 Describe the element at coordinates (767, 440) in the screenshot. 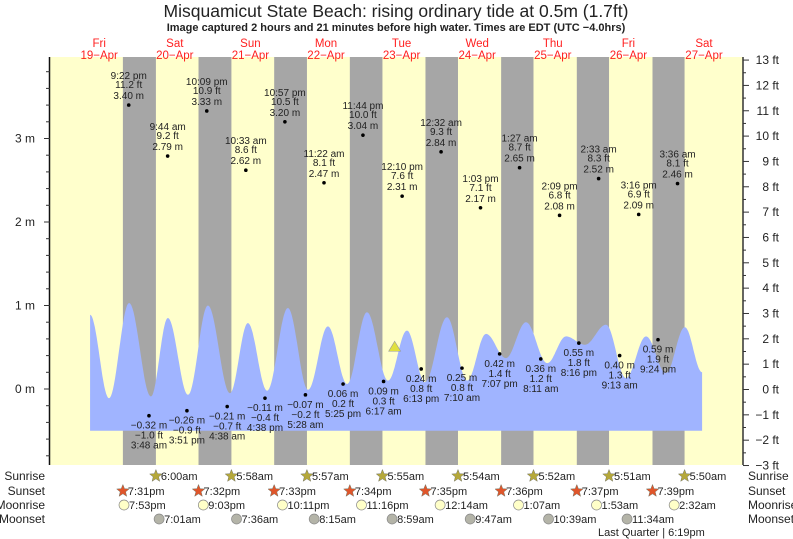

I see `right-tick-label: −2 ft` at that location.